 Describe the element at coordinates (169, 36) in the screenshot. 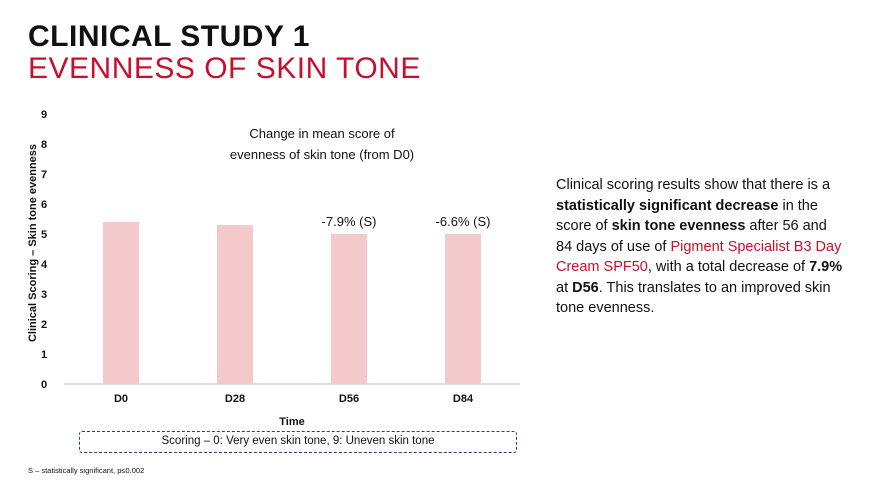

I see `title-line-1: CLINICAL STUDY 1` at that location.